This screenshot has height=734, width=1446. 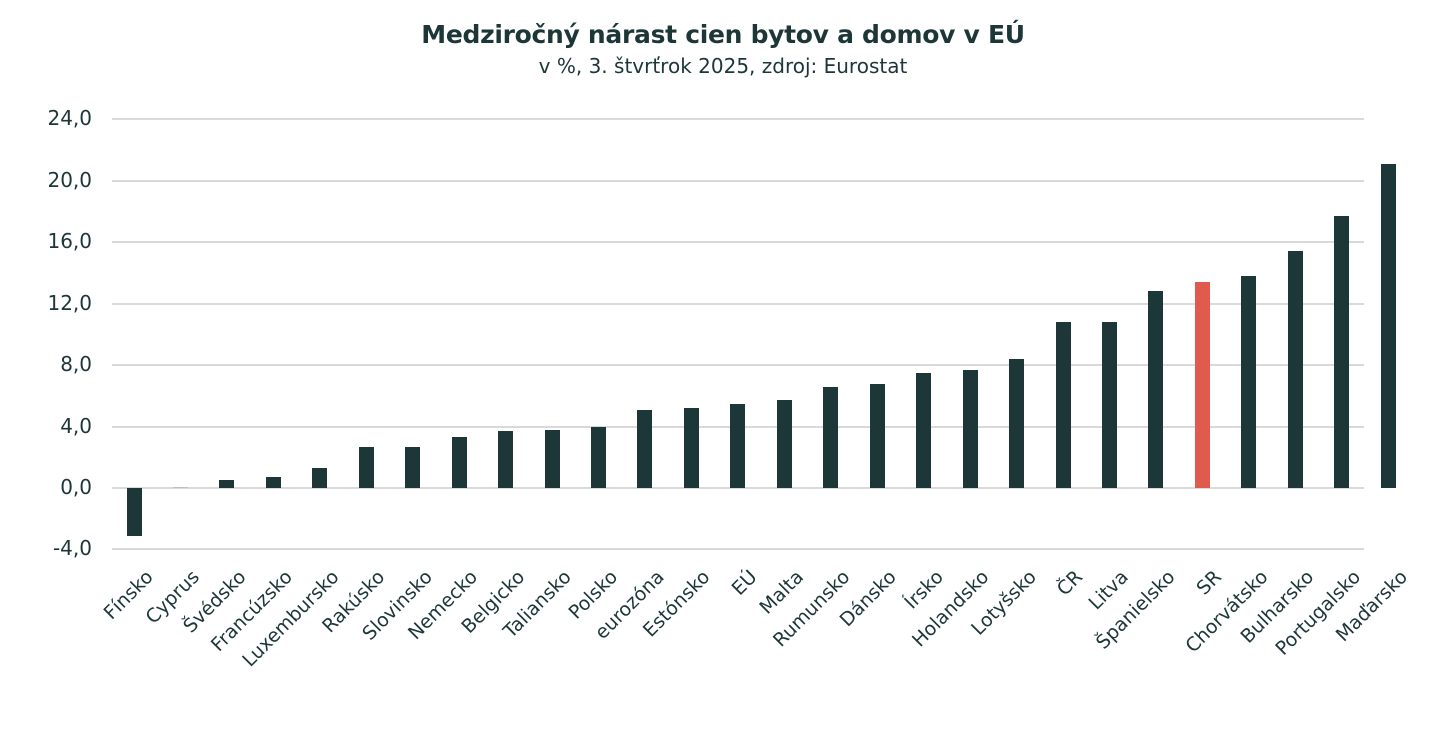 I want to click on y-tick-label: -4,0, so click(x=72, y=548).